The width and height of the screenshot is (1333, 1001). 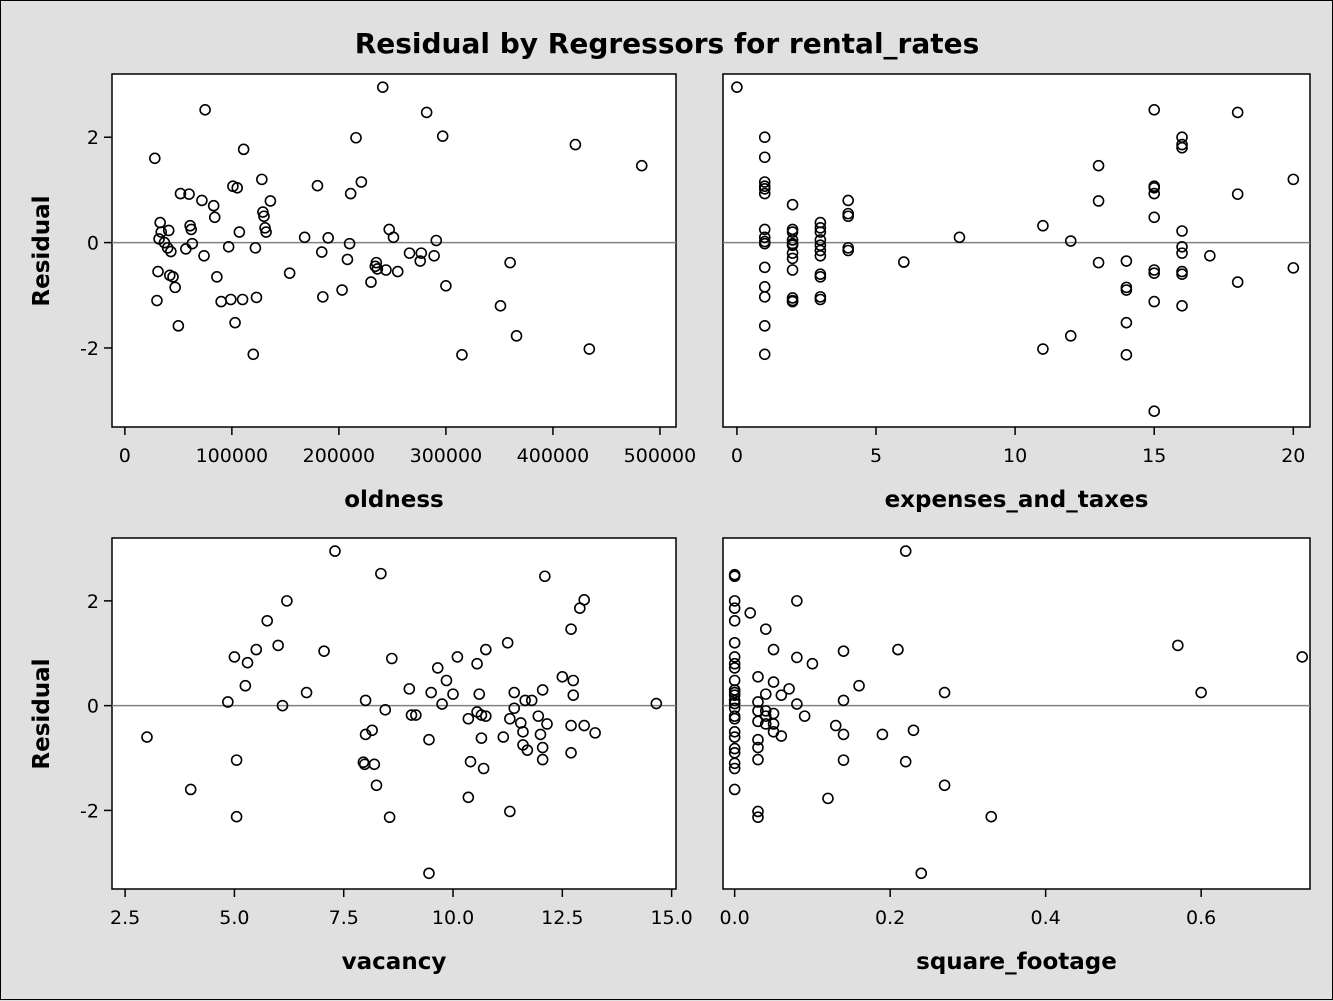 What do you see at coordinates (1046, 918) in the screenshot?
I see `x-tick-label: 0.4` at bounding box center [1046, 918].